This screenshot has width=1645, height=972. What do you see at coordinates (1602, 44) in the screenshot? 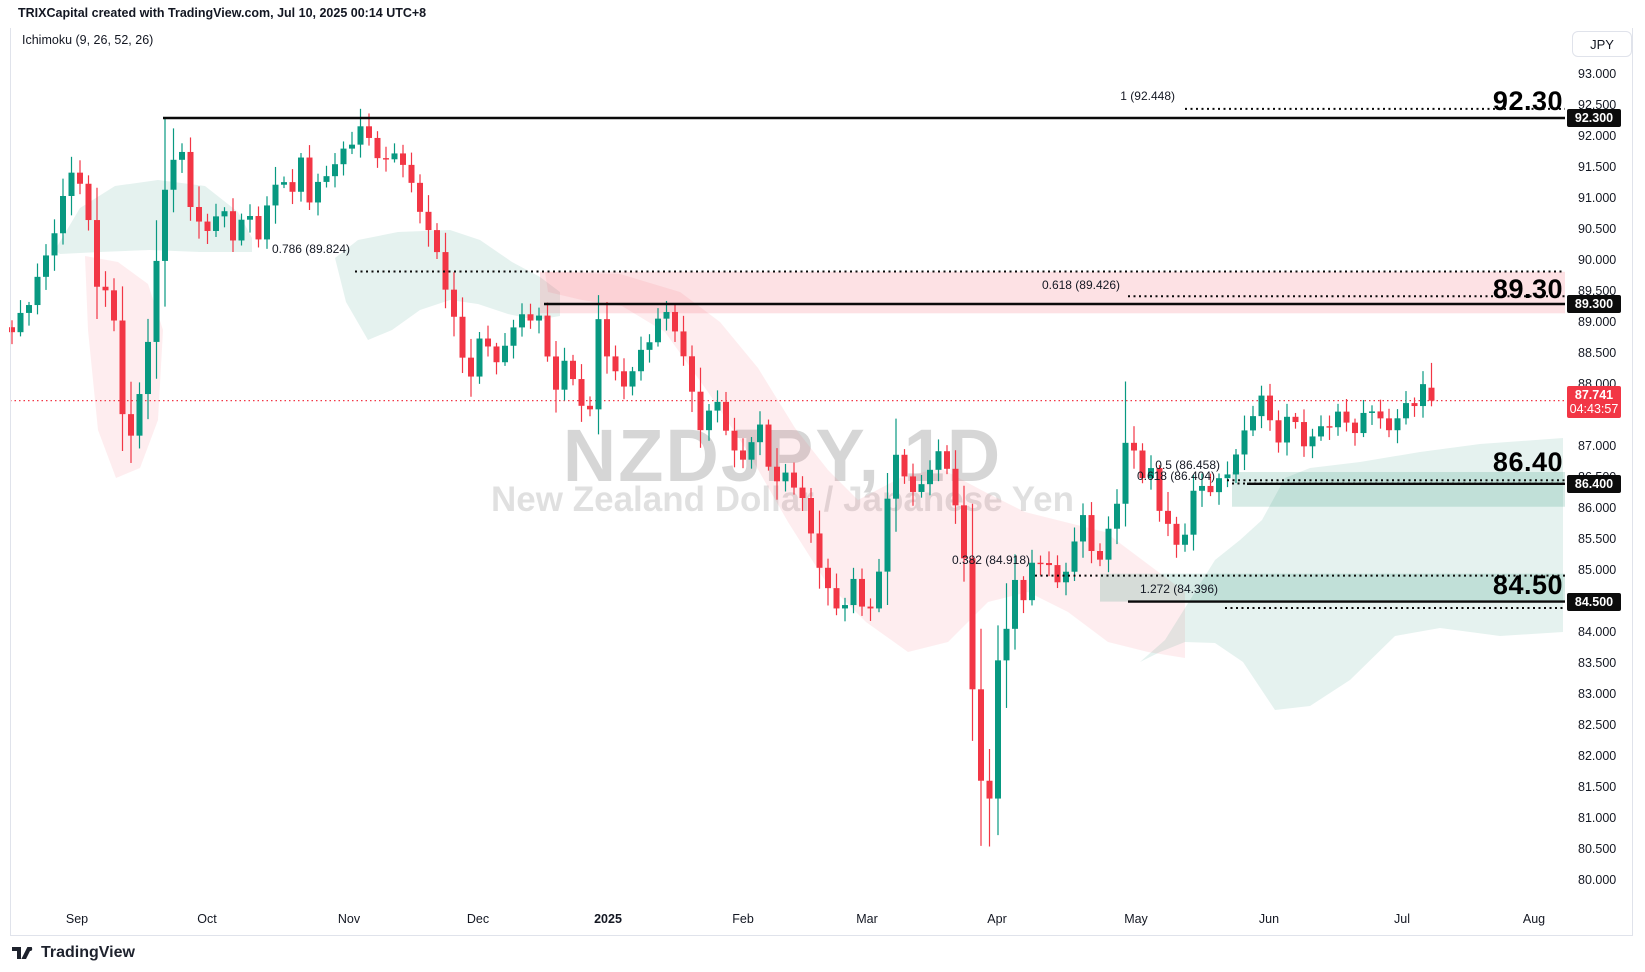
I see `currency-unit-button: JPY` at bounding box center [1602, 44].